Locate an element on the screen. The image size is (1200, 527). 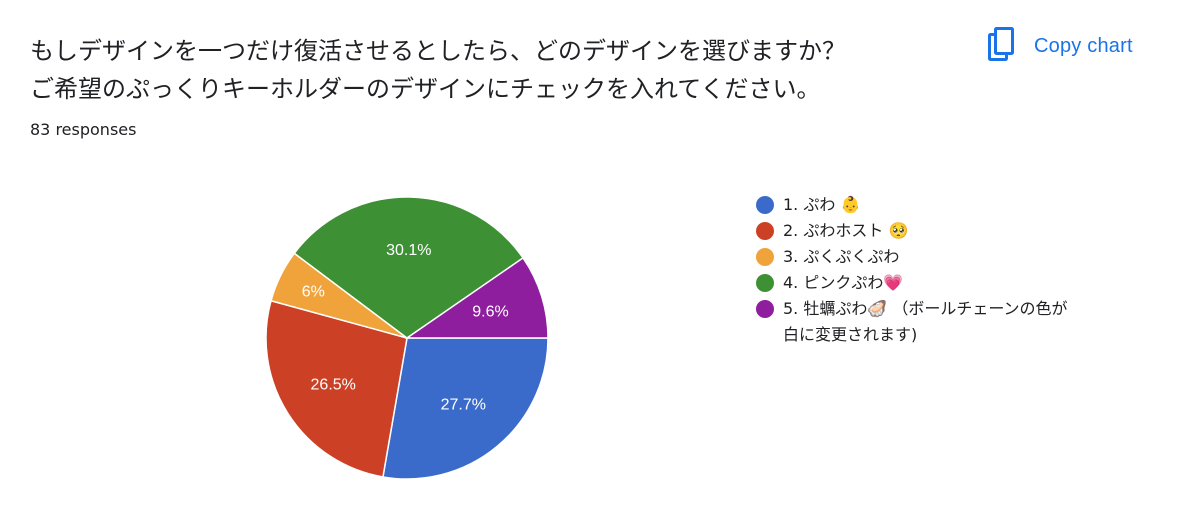
legend-label-5: 5. 牡蠣ぷわ🦪 （ボールチェーンの色が 白に変更されます) is located at coordinates (925, 321).